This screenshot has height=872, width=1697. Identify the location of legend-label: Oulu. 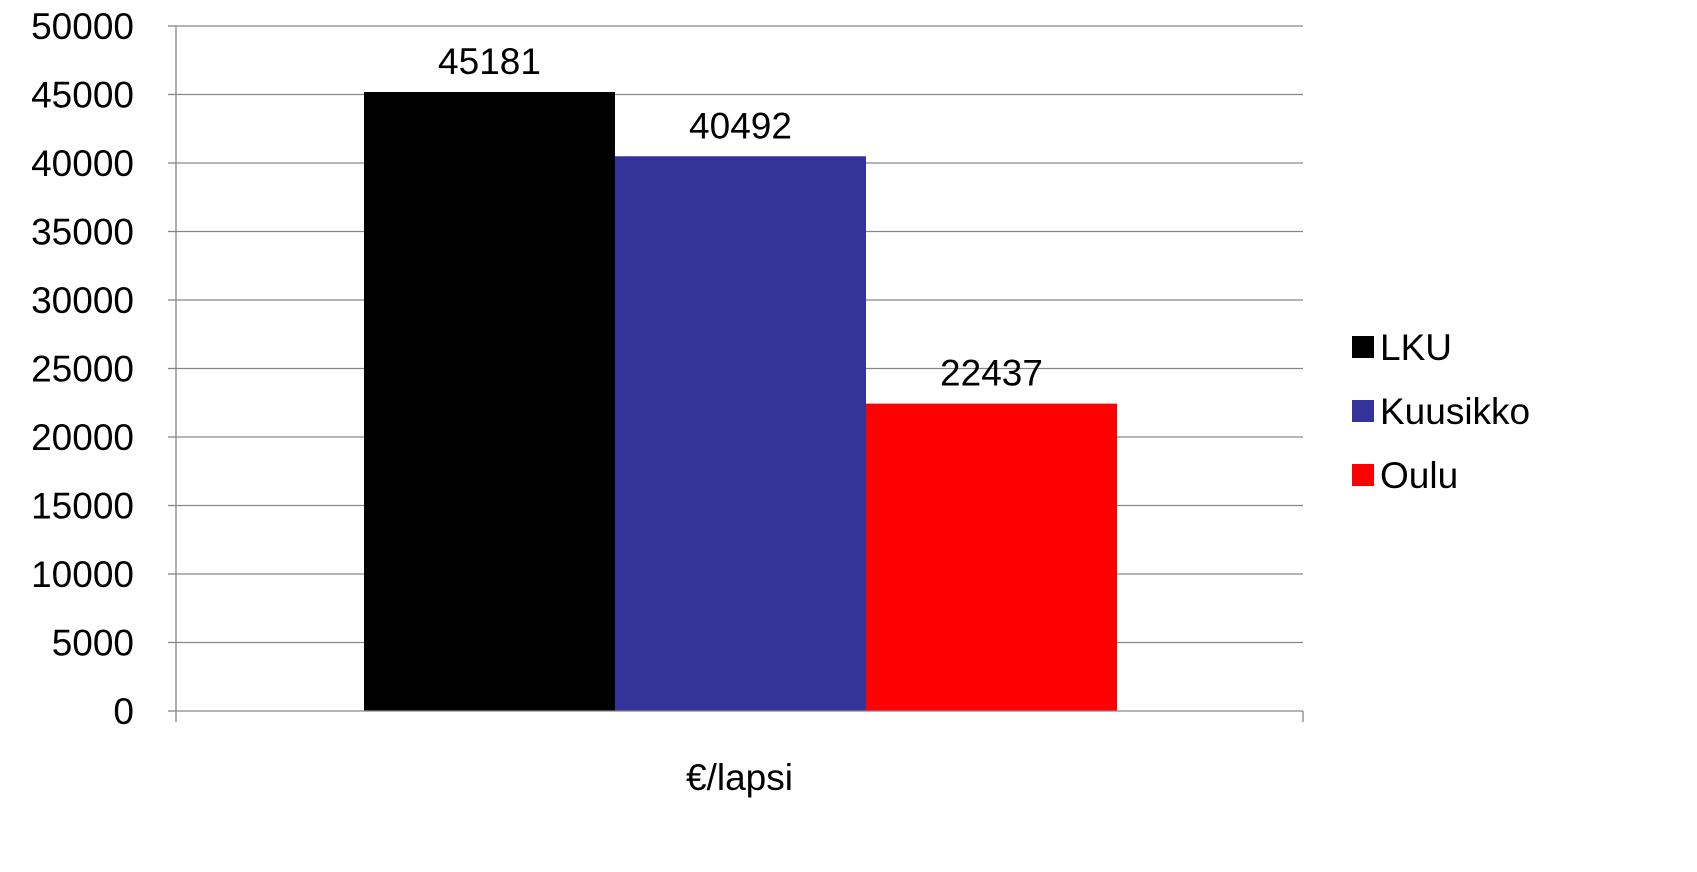
(1419, 475).